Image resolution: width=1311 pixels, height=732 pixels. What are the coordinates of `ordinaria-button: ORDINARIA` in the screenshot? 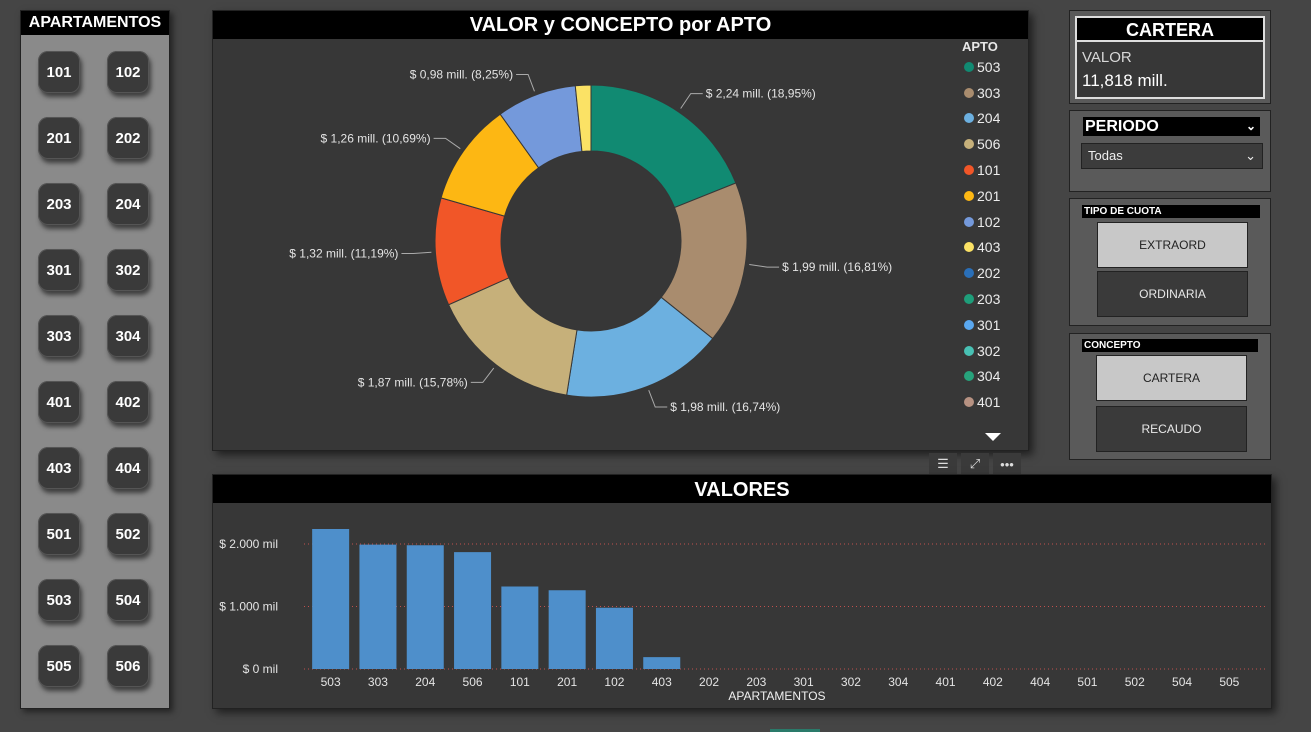 It's located at (1172, 294).